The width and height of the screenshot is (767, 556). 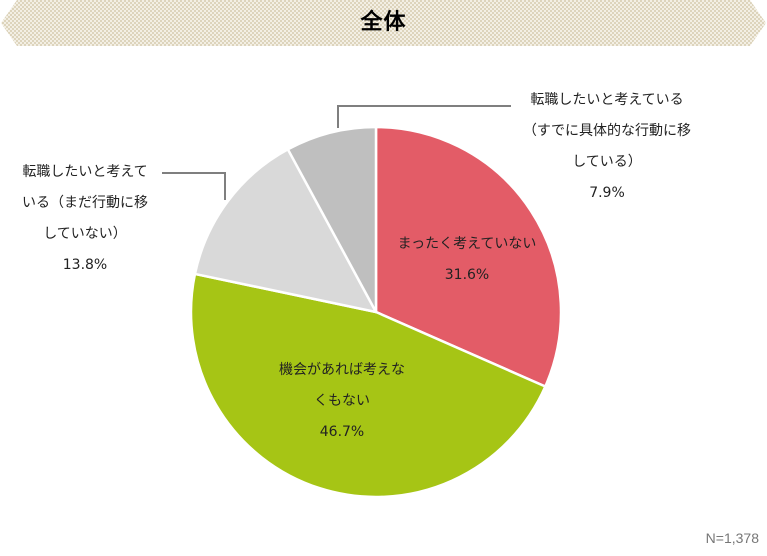 What do you see at coordinates (332, 219) in the screenshot?
I see `slice-want-acting` at bounding box center [332, 219].